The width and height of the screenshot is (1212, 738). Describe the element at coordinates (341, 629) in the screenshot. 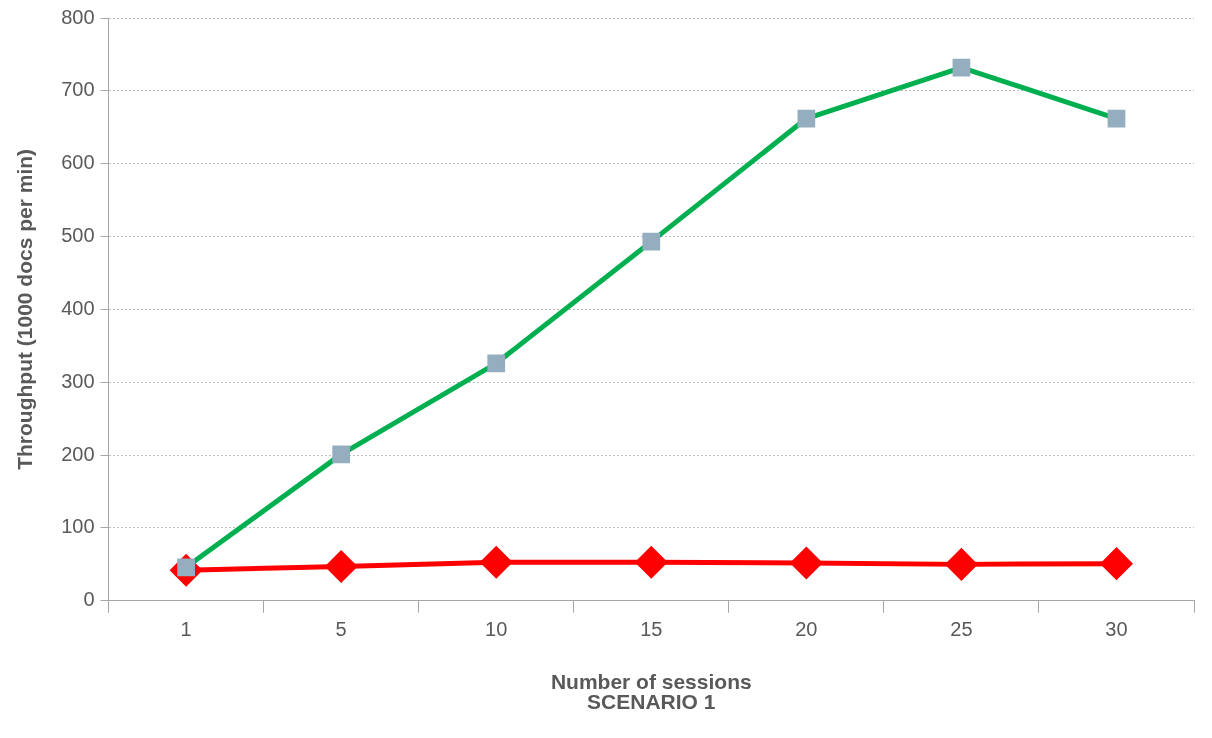

I see `x-tick-label: 5` at that location.